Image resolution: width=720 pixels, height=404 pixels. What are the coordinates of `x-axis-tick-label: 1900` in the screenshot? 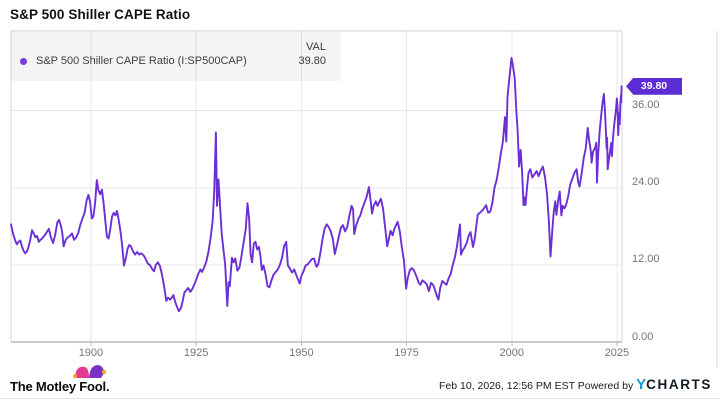 It's located at (91, 353).